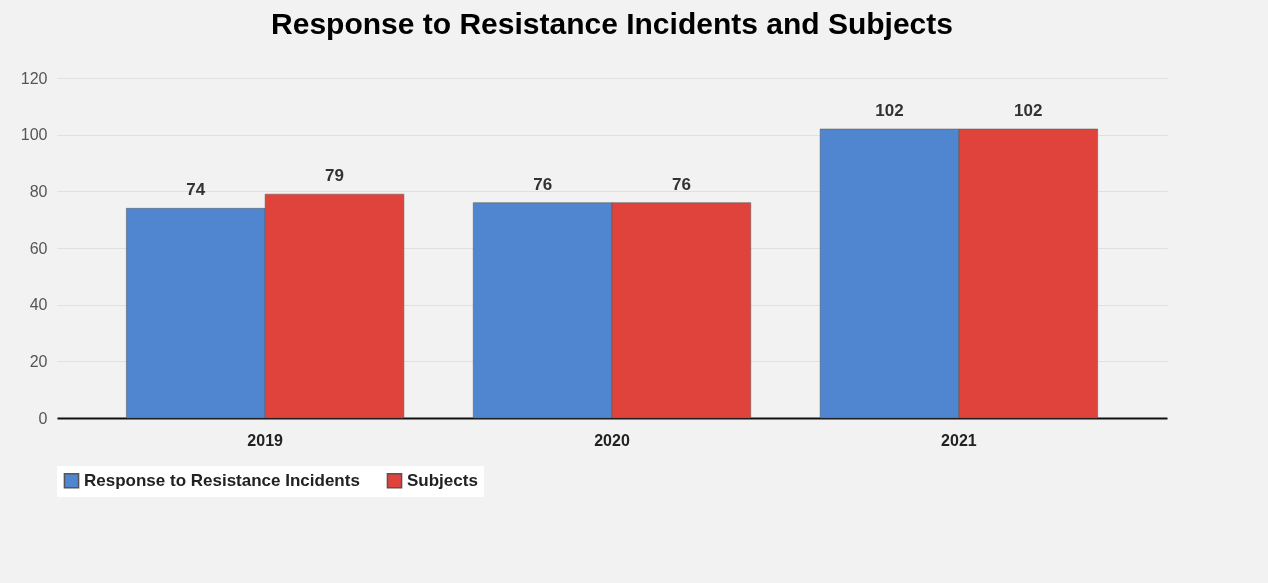 This screenshot has height=583, width=1268. I want to click on y-tick-label: 80, so click(38, 191).